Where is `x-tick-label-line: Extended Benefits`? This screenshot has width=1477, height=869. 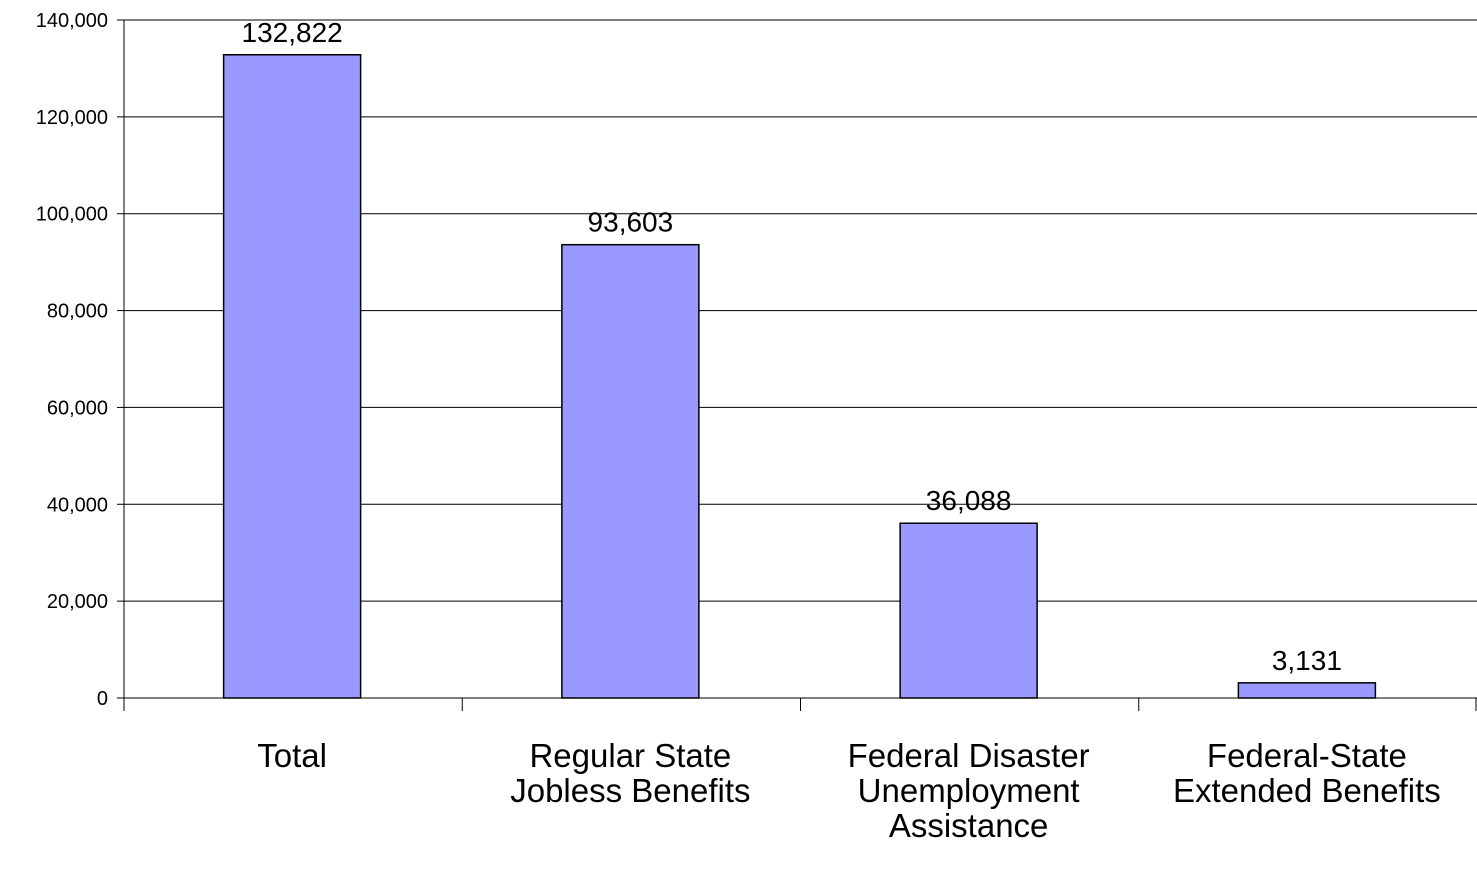
x-tick-label-line: Extended Benefits is located at coordinates (1307, 790).